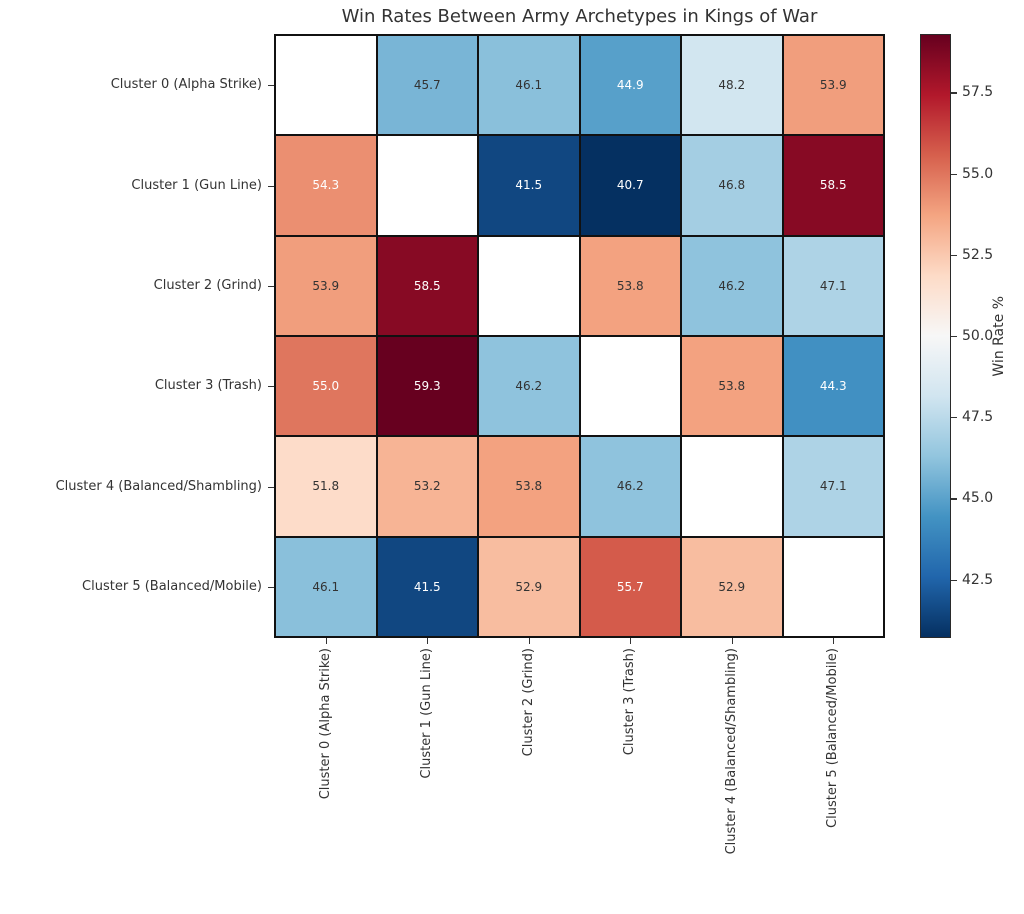 This screenshot has height=914, width=1024. I want to click on cell-value: 55.0, so click(326, 386).